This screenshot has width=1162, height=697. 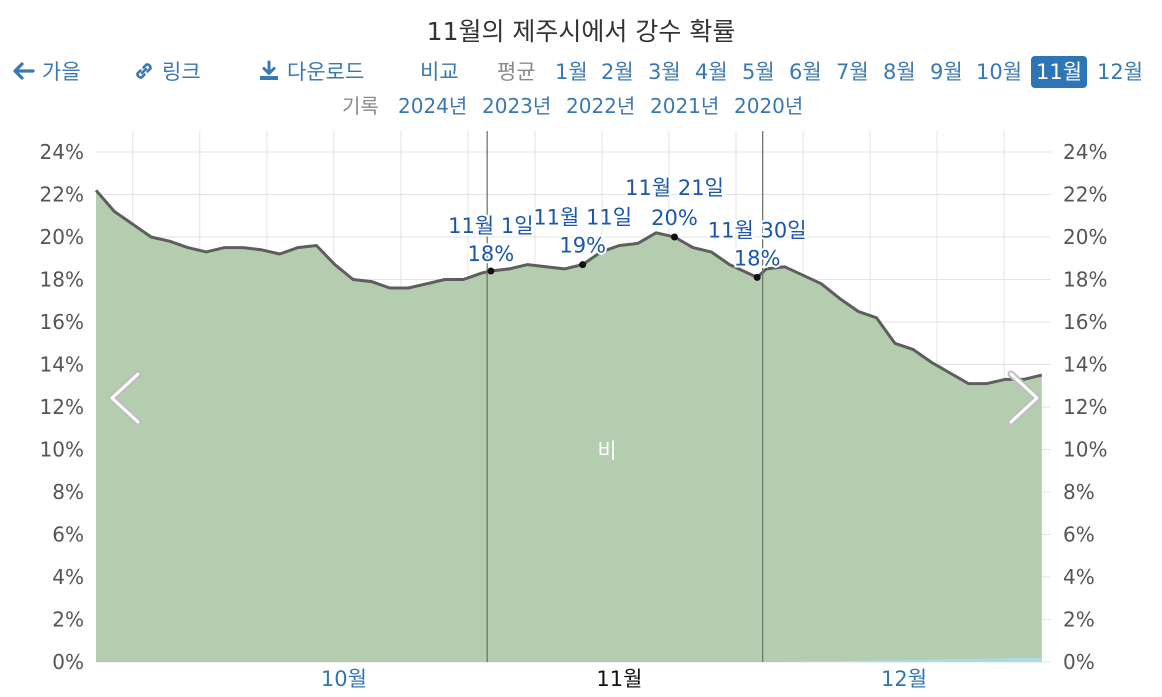 I want to click on annotation-value-label: 20%, so click(x=674, y=218).